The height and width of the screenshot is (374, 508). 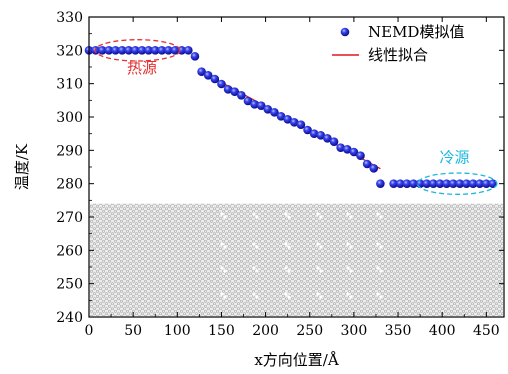 What do you see at coordinates (69, 285) in the screenshot?
I see `y-tick-label: 250` at bounding box center [69, 285].